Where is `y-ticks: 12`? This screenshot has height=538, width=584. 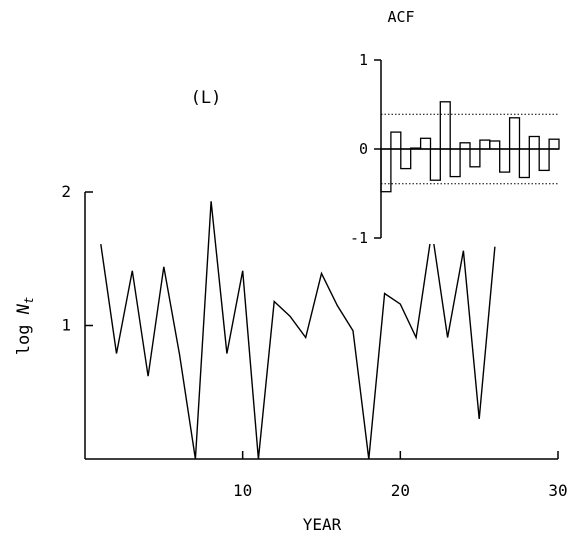
y-ticks: 12 is located at coordinates (77, 258).